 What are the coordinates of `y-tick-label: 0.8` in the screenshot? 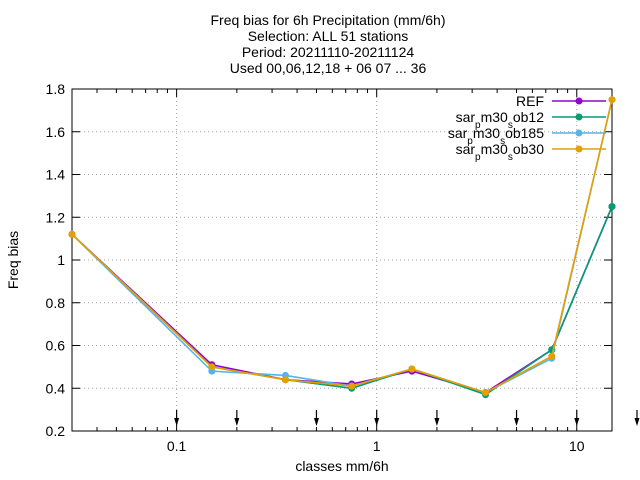 It's located at (56, 303).